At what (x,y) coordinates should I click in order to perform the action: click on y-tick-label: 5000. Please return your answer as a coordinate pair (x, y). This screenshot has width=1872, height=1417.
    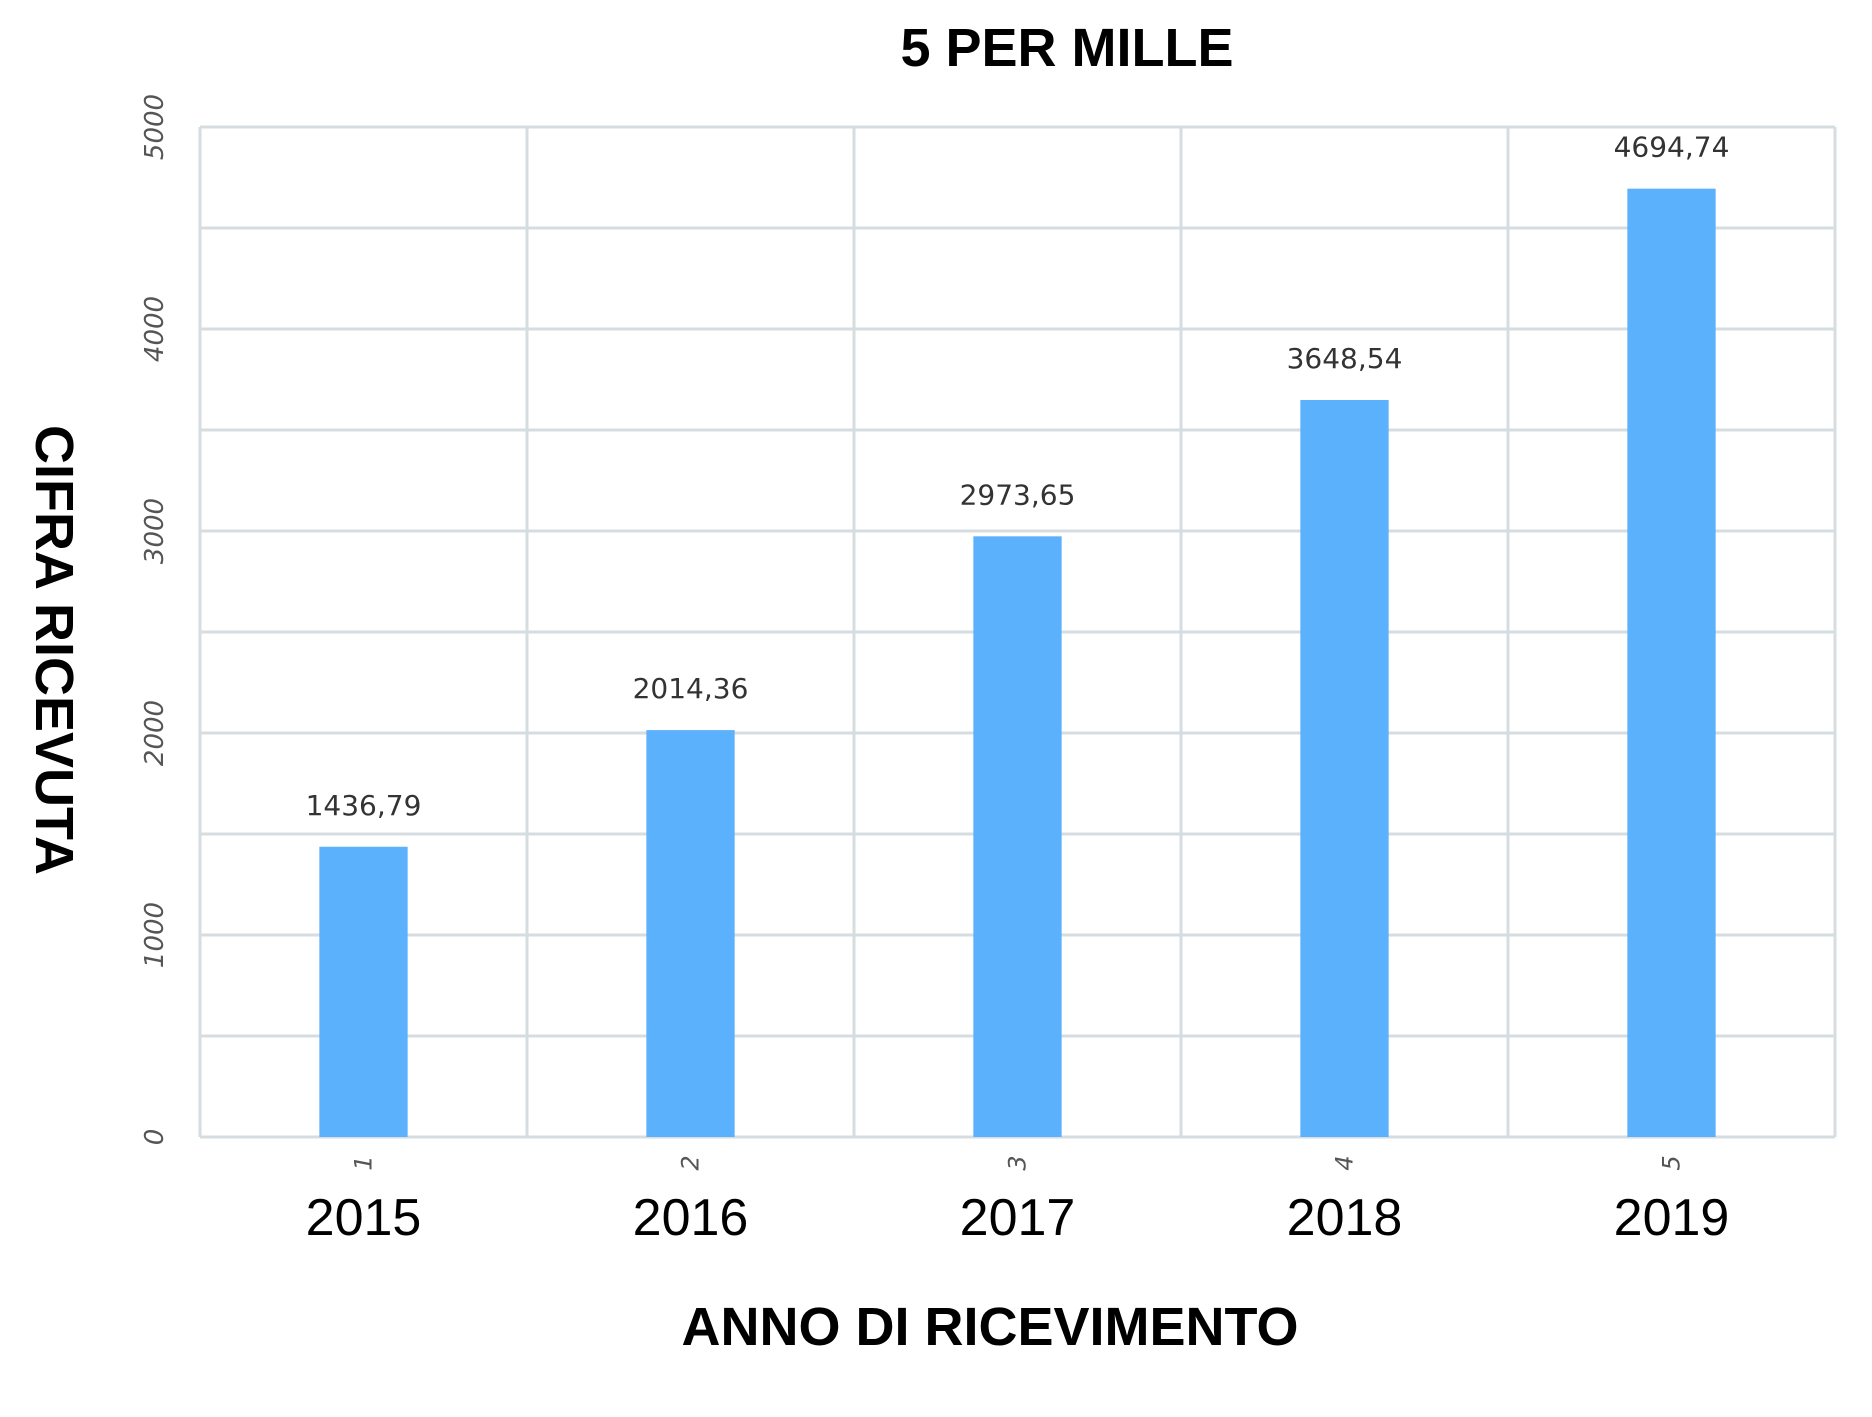
    Looking at the image, I should click on (155, 127).